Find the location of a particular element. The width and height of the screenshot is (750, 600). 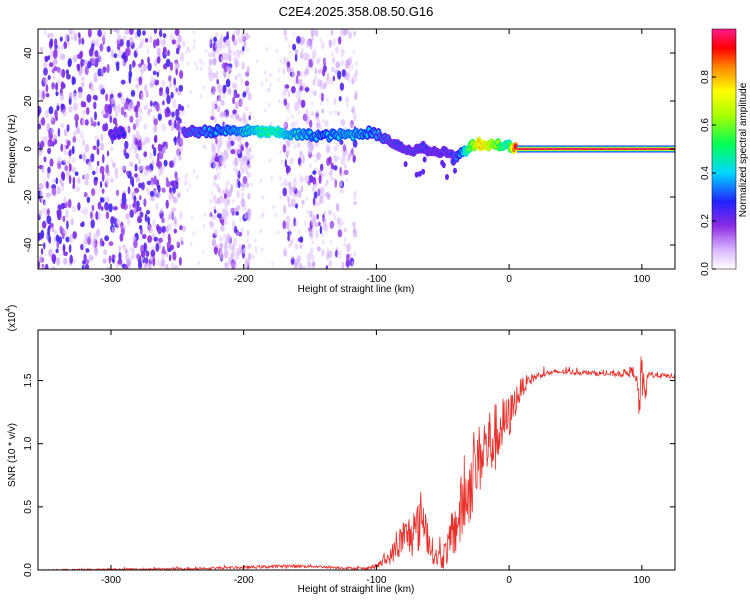

spectrogram-trace-point is located at coordinates (123, 134).